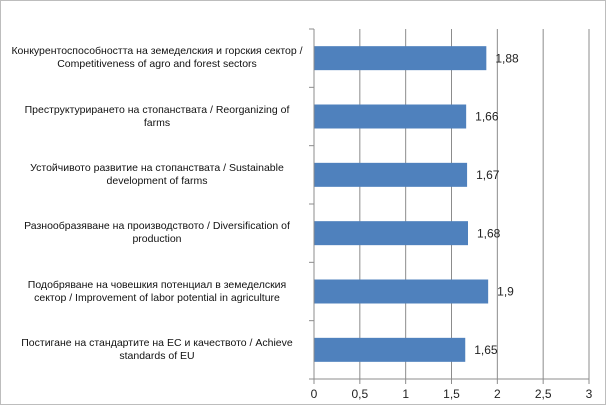 This screenshot has height=405, width=606. Describe the element at coordinates (543, 394) in the screenshot. I see `x-tick-label: 2,5` at that location.